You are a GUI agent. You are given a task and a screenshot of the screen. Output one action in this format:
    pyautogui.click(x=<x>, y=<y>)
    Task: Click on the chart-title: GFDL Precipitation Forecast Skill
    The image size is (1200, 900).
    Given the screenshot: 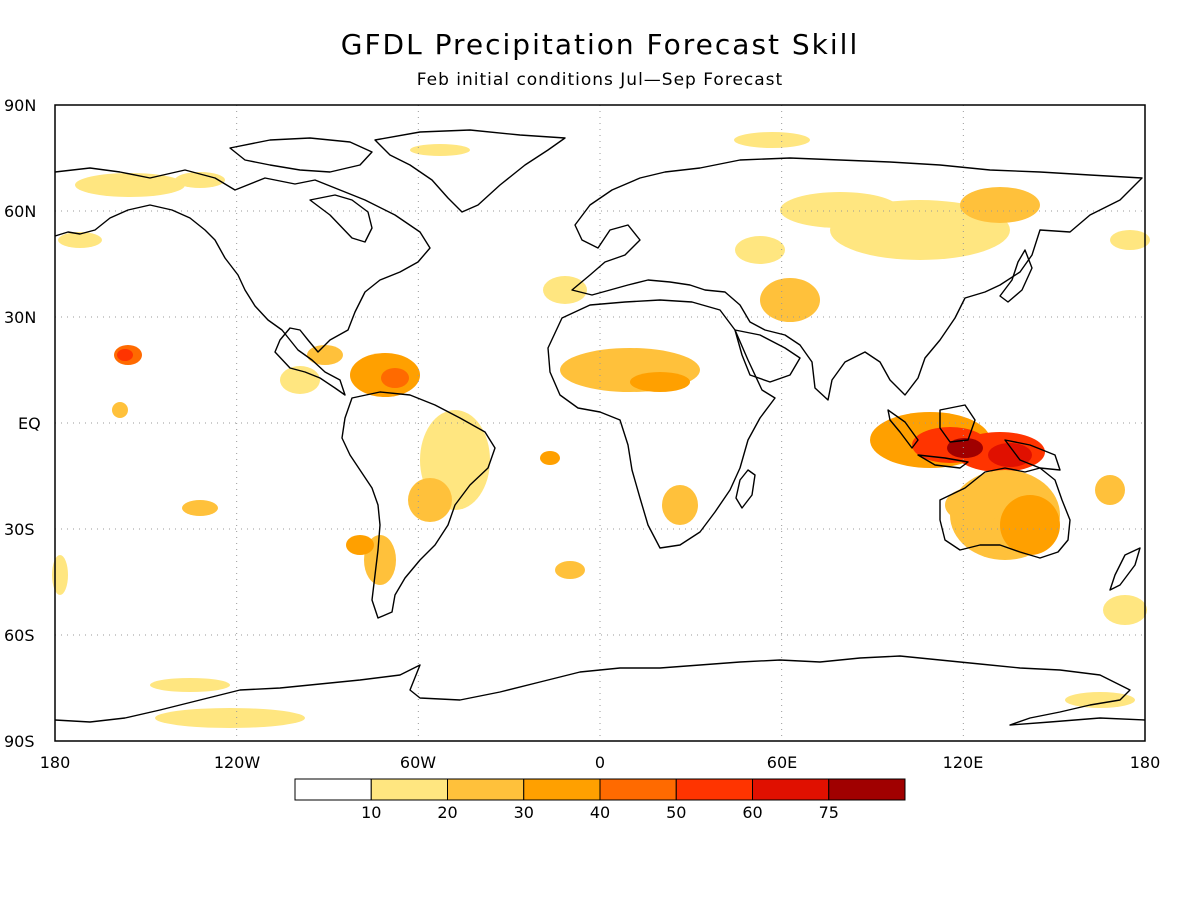 What is the action you would take?
    pyautogui.click(x=600, y=44)
    